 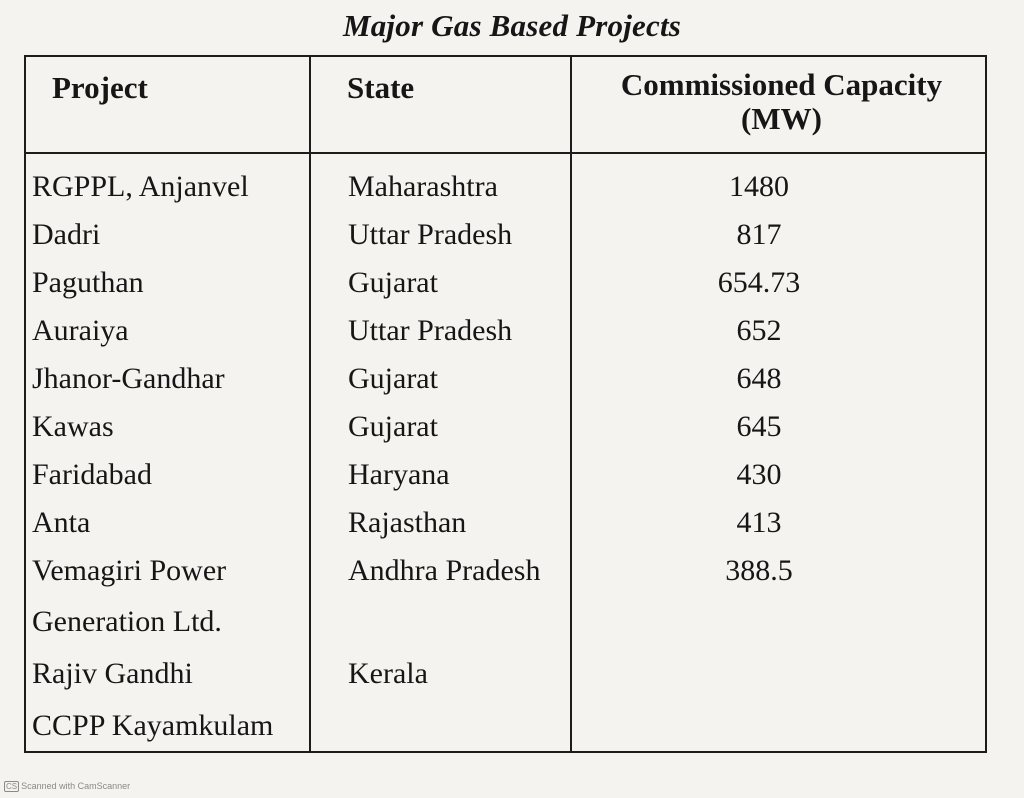 What do you see at coordinates (12, 786) in the screenshot?
I see `camscanner-logo-icon: CS` at bounding box center [12, 786].